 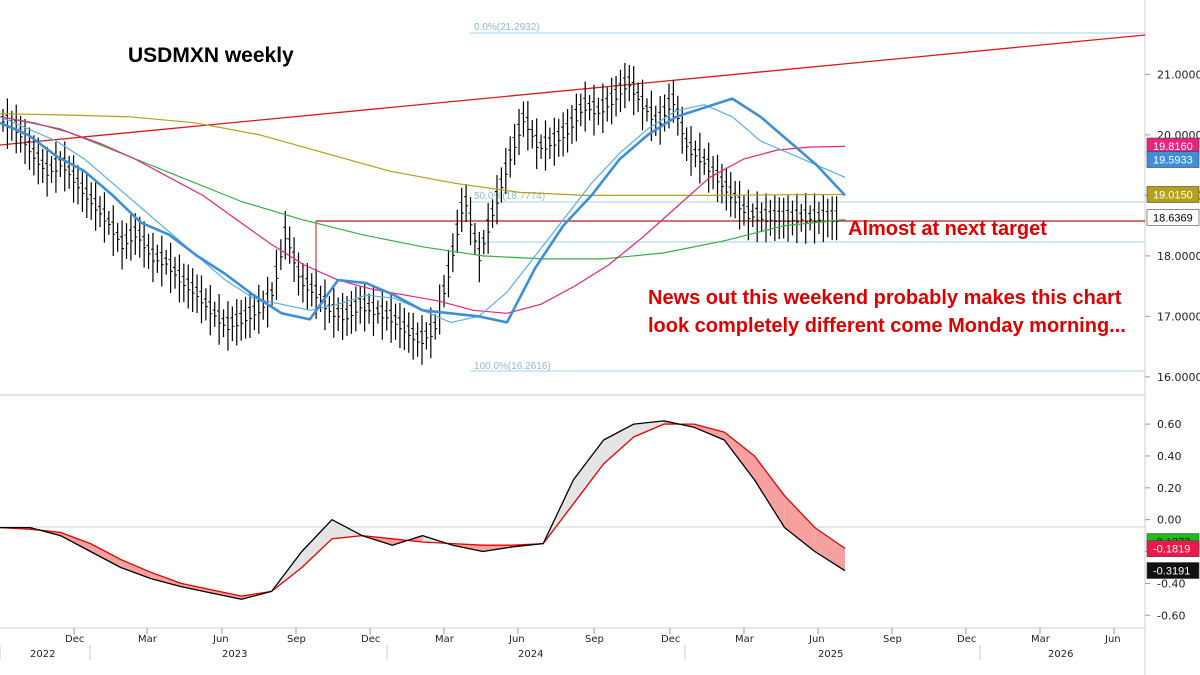 What do you see at coordinates (1169, 488) in the screenshot?
I see `y-tick-label: 0.20` at bounding box center [1169, 488].